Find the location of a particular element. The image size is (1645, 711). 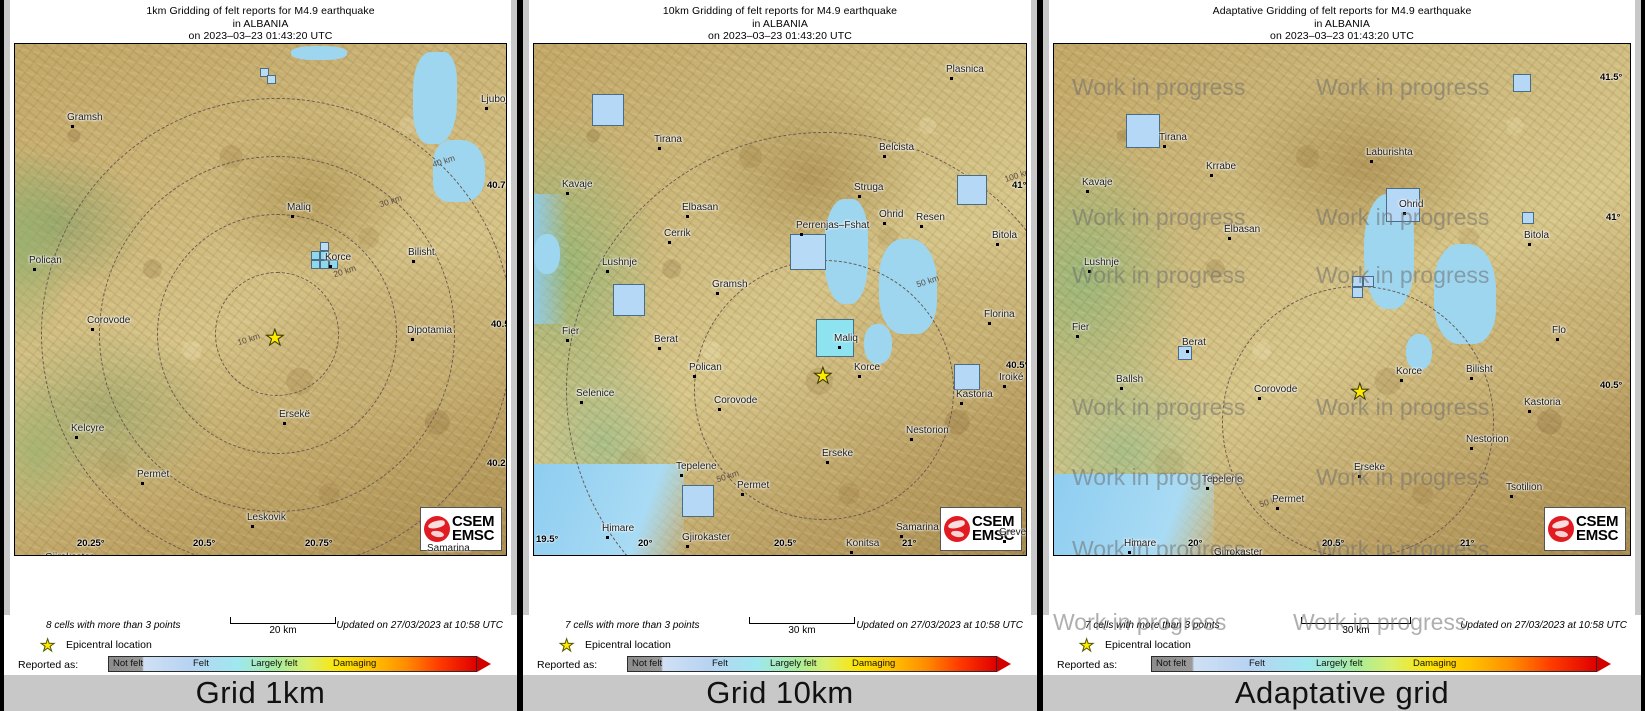

city-label: Maliq is located at coordinates (299, 207).